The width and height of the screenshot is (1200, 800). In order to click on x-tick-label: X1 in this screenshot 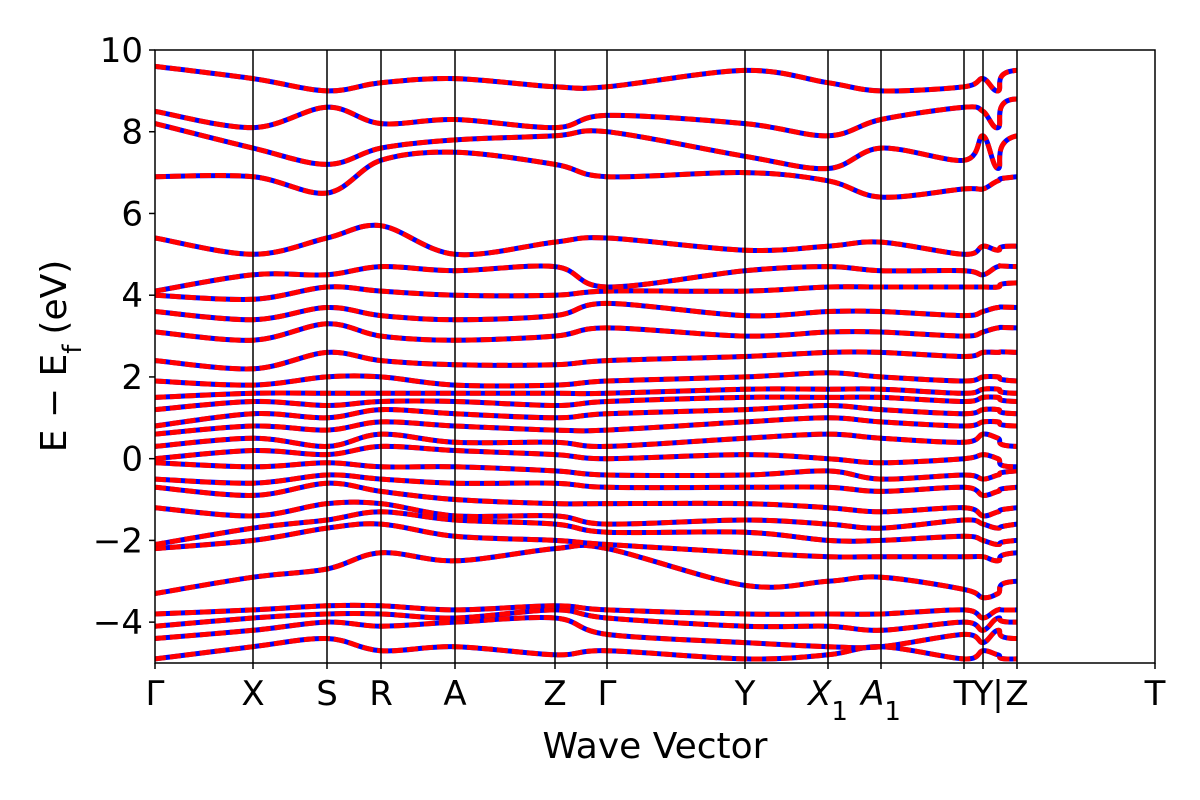, I will do `click(827, 700)`.